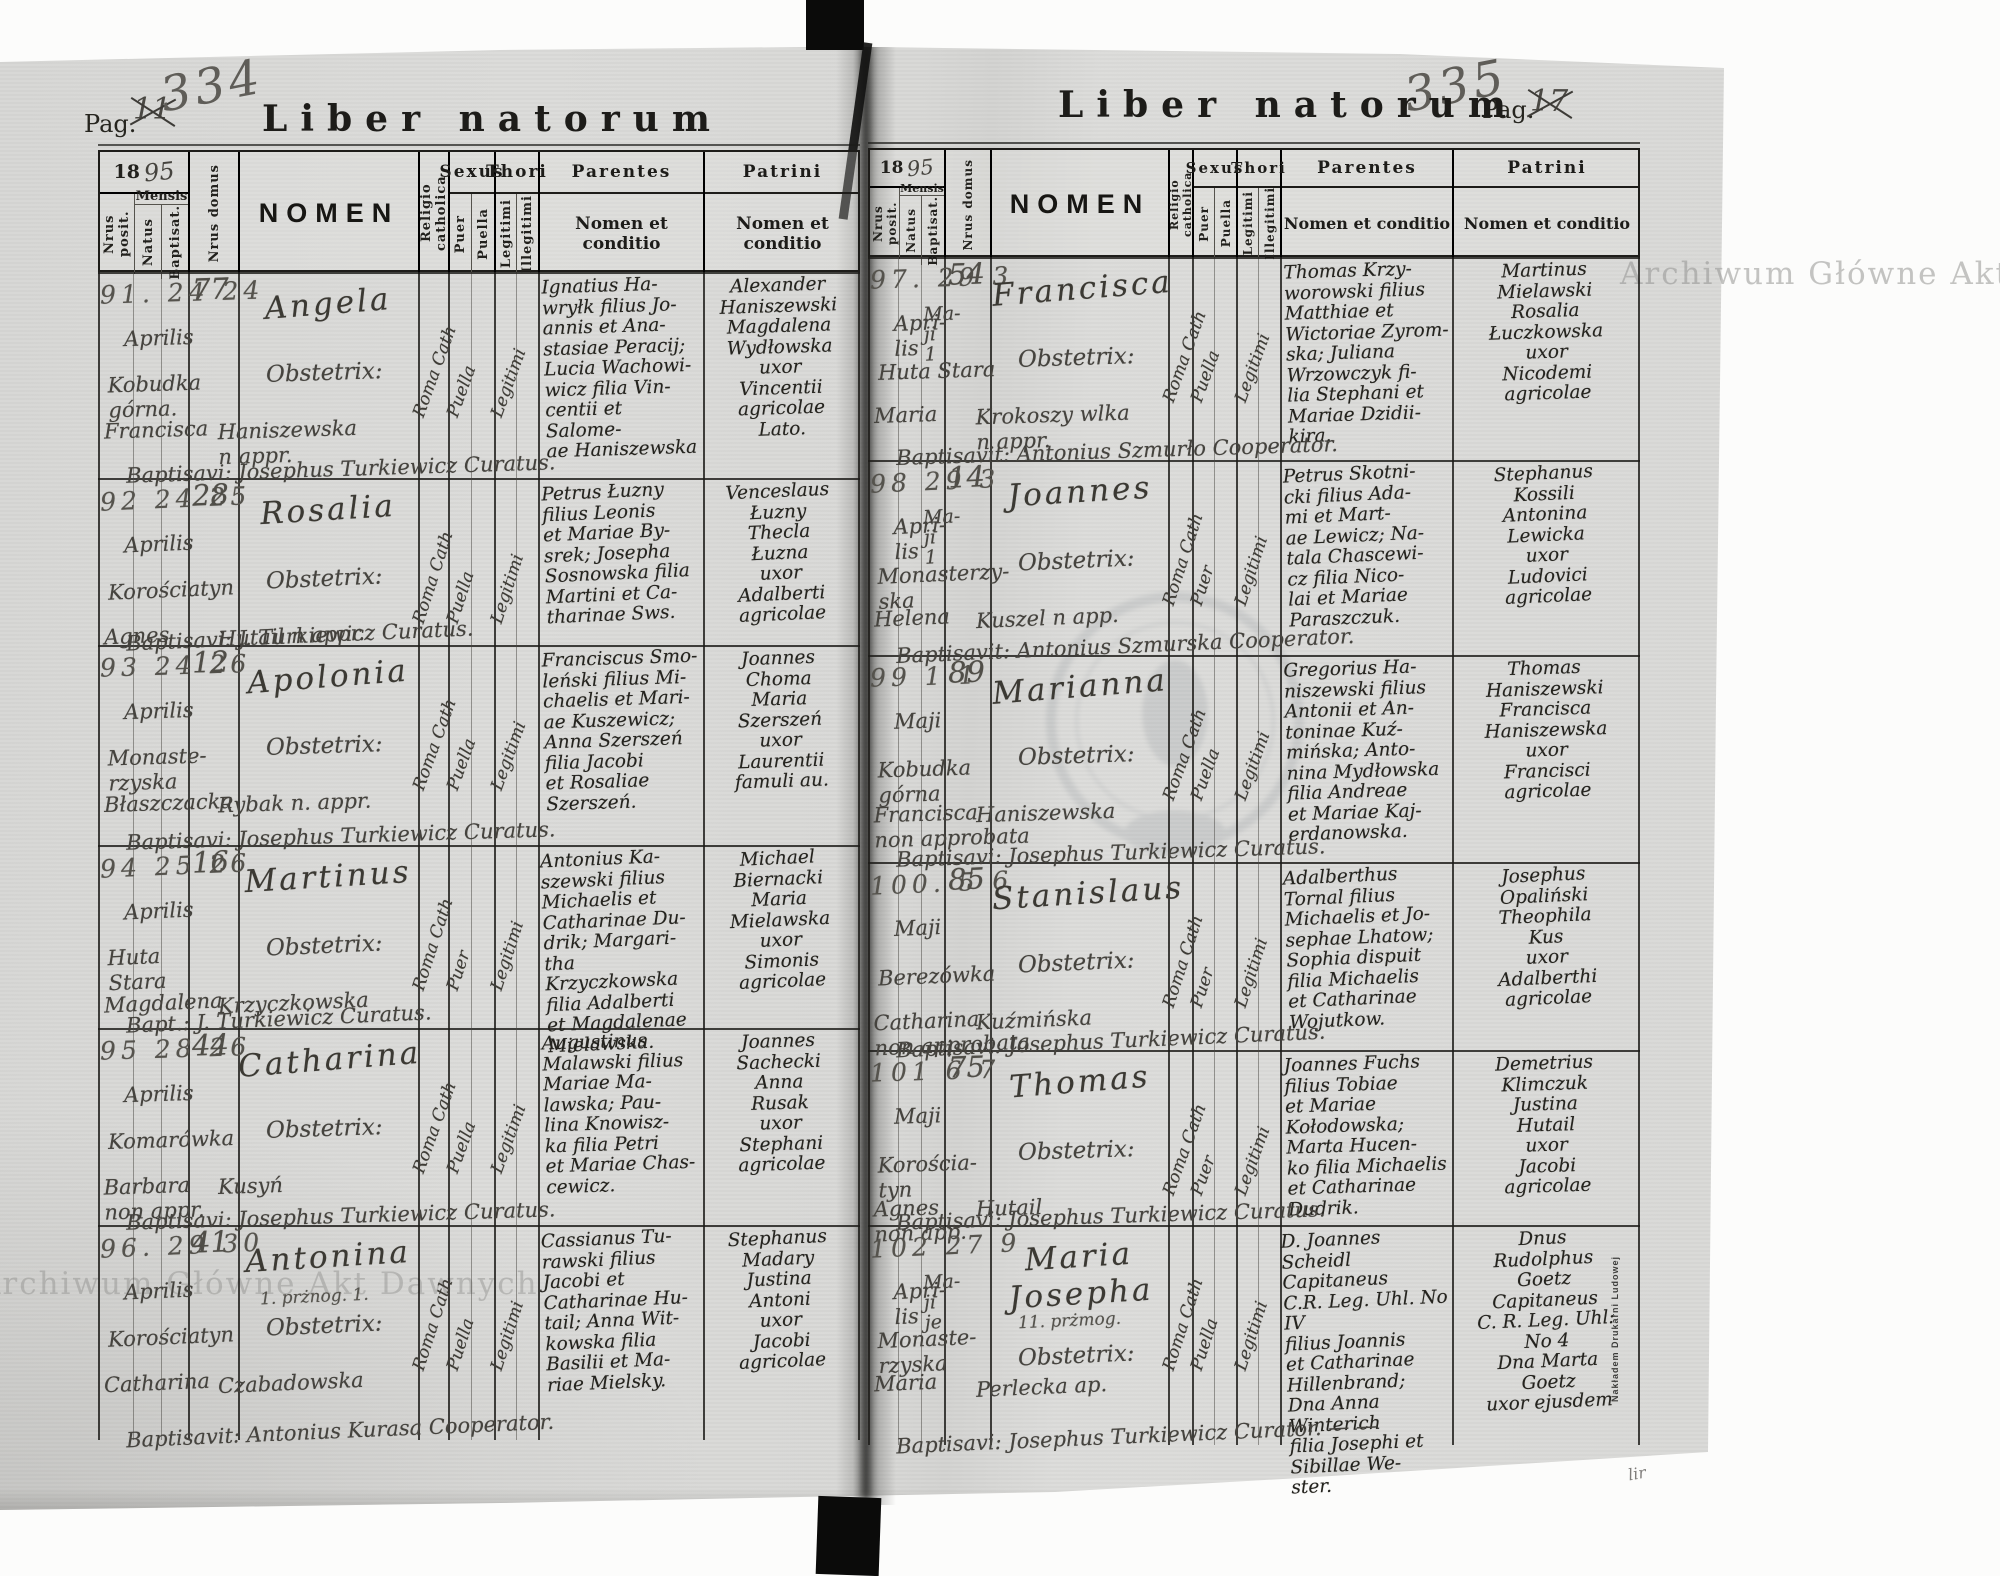  What do you see at coordinates (1047, 618) in the screenshot?
I see `entry-midwife: Kuszel n app.` at bounding box center [1047, 618].